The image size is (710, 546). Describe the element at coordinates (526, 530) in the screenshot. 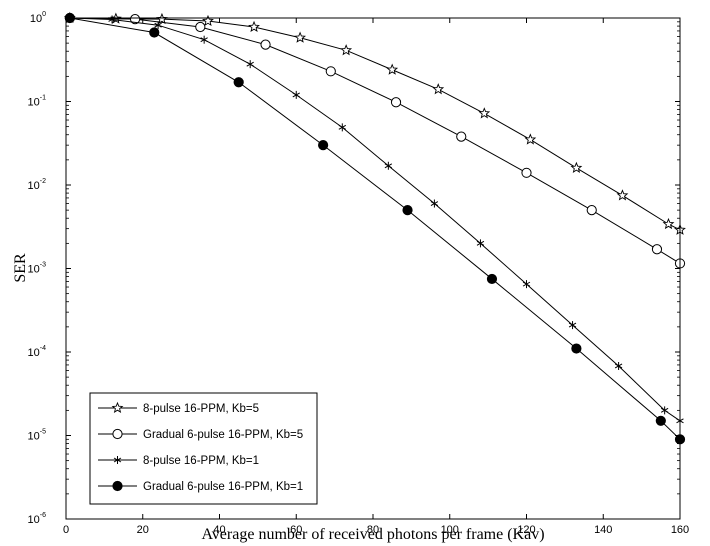

I see `x-tick-label: 120` at that location.